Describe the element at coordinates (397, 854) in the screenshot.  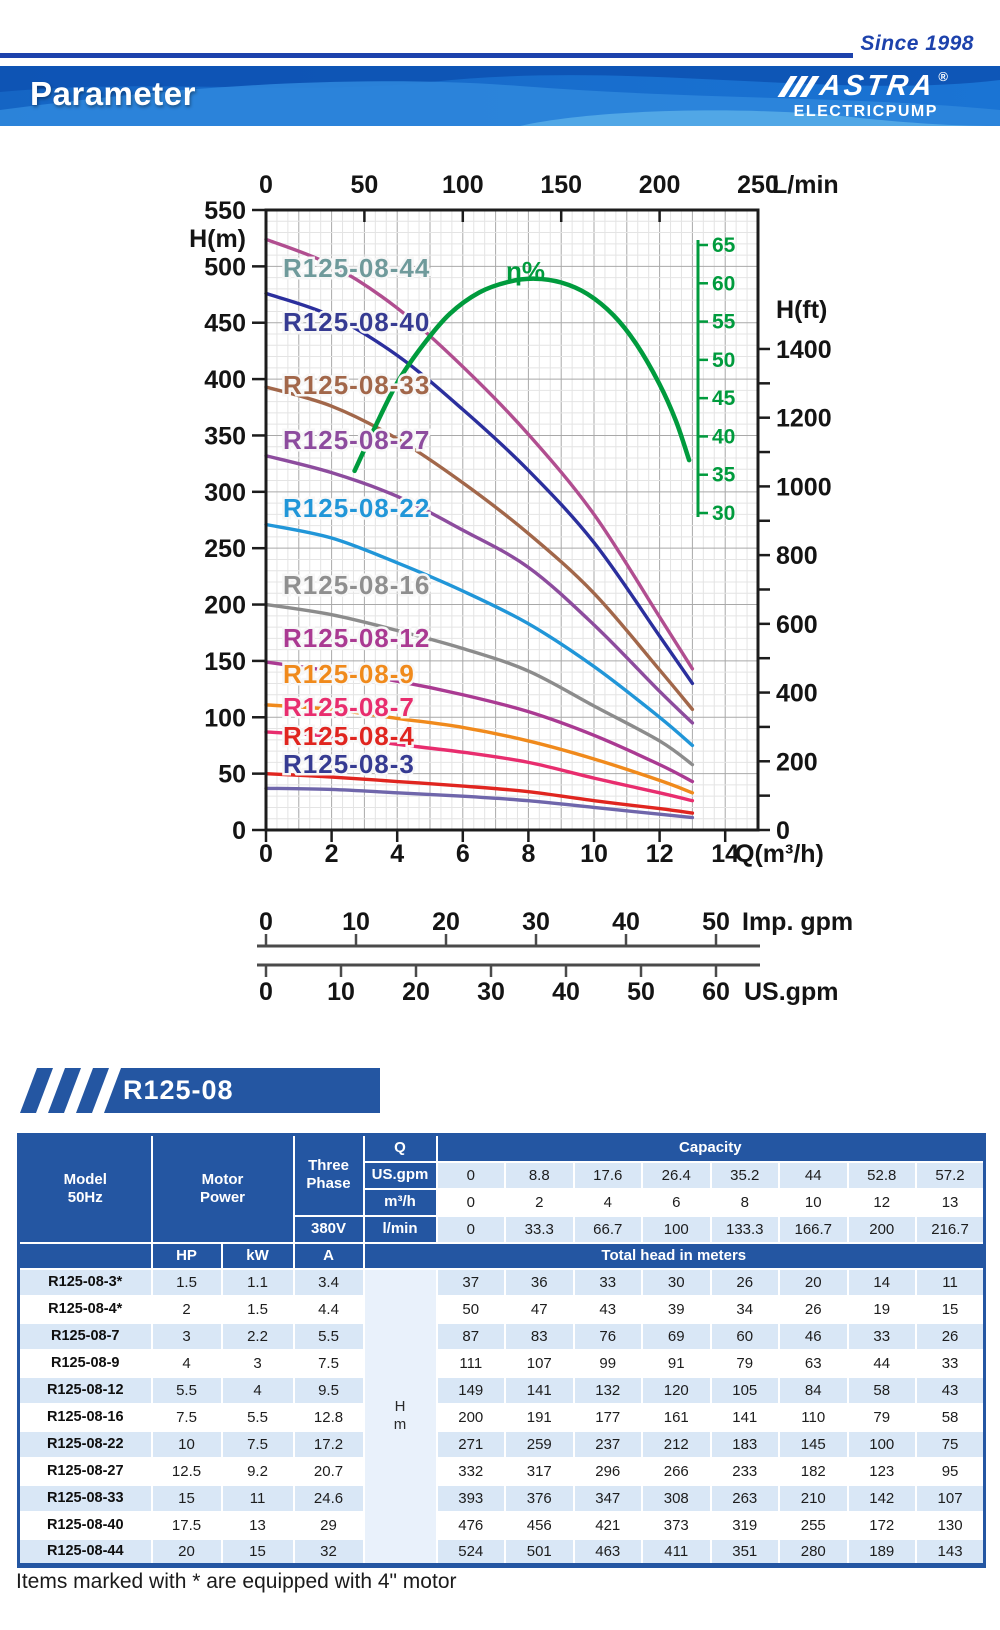
I see `svg-text: 4` at that location.